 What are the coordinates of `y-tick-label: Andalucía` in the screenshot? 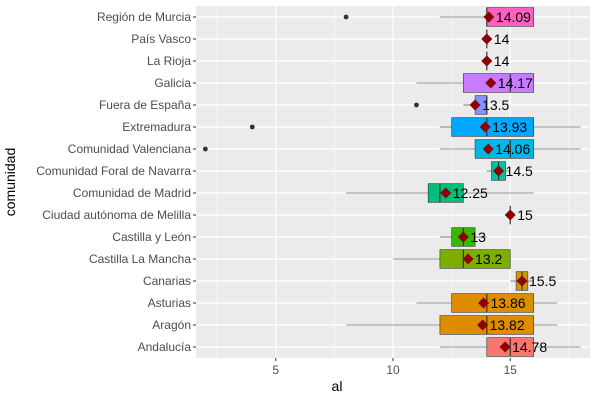 It's located at (165, 347).